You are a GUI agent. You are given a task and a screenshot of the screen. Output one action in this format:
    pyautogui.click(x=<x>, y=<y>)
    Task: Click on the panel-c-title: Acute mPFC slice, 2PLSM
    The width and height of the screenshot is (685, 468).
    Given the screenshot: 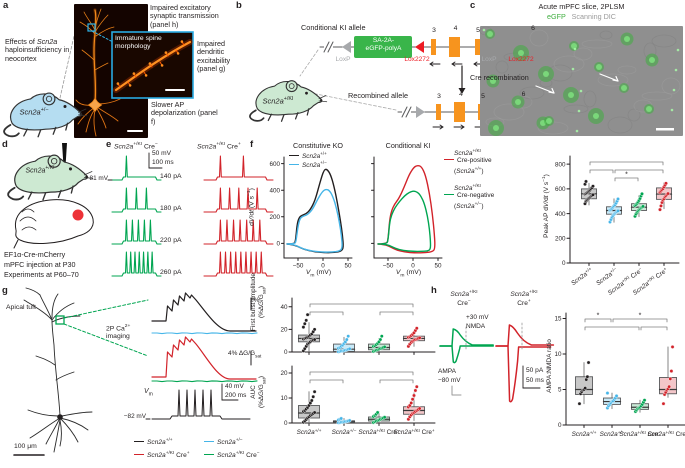 What is the action you would take?
    pyautogui.click(x=581, y=6)
    